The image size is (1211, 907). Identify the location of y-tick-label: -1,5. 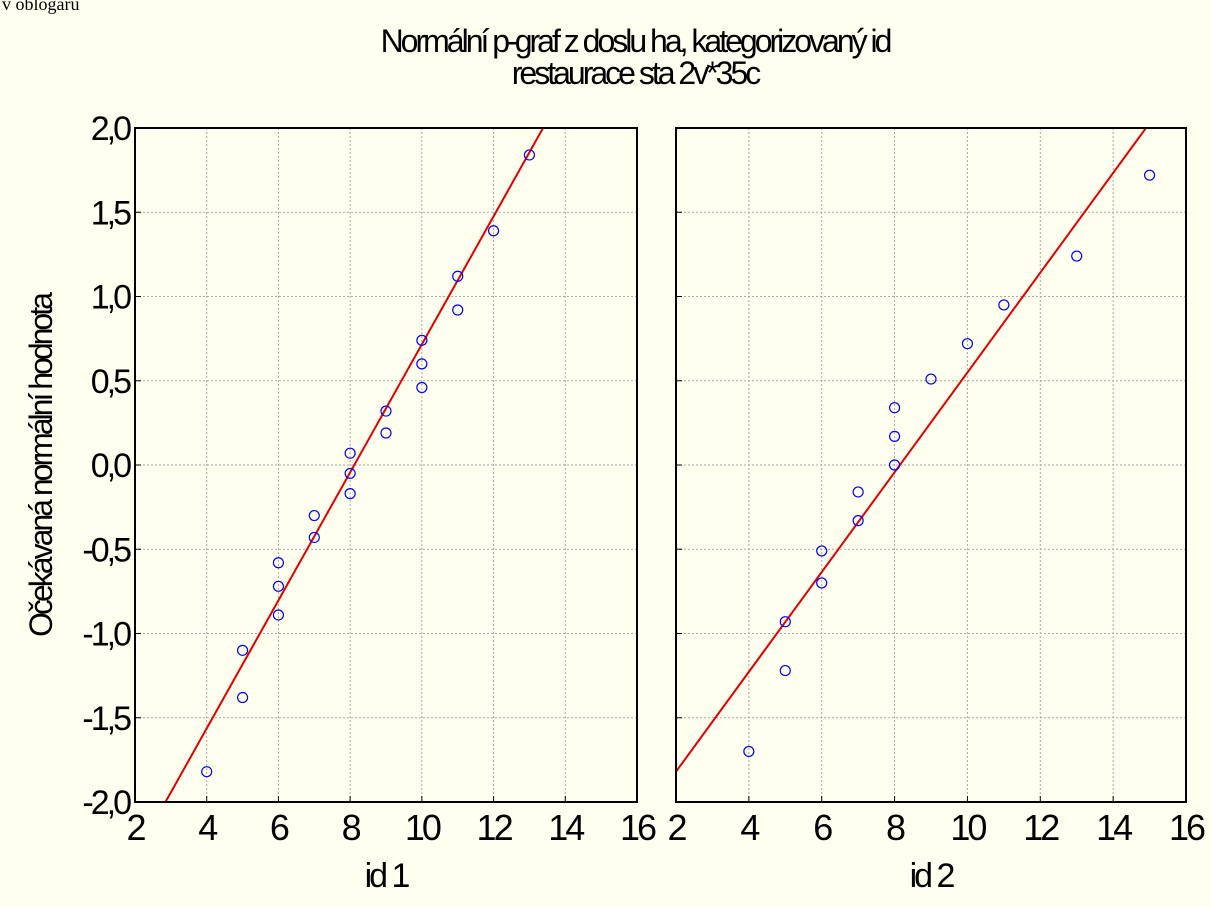
(106, 719).